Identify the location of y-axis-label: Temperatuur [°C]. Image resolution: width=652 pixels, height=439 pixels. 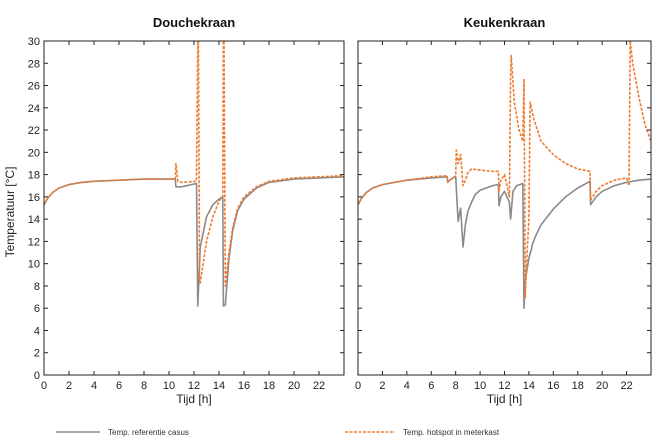
(10, 212).